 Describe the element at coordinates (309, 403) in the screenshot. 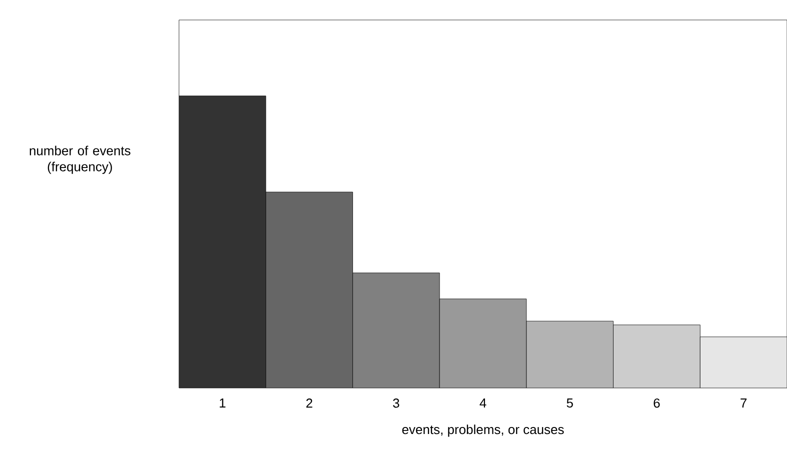

I see `x-tick-label: 2` at that location.